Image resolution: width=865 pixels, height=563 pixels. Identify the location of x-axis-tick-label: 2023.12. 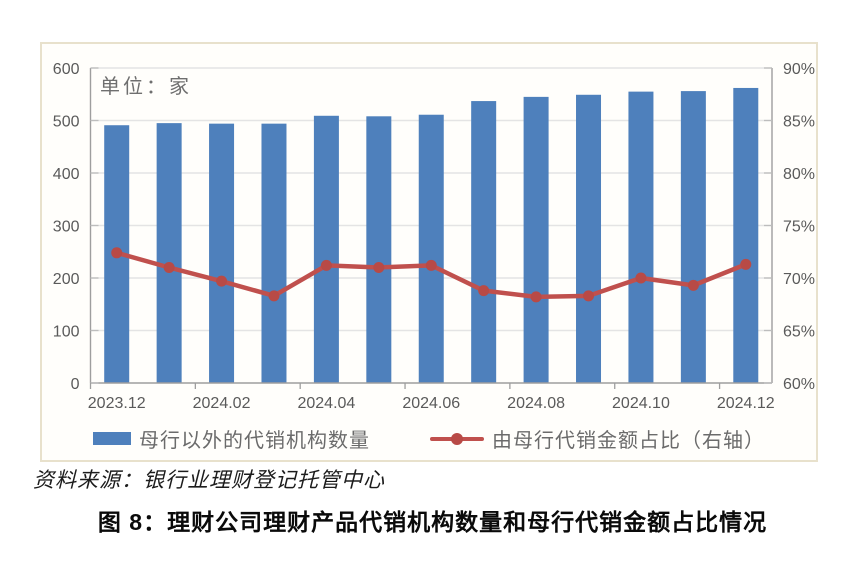
(117, 403).